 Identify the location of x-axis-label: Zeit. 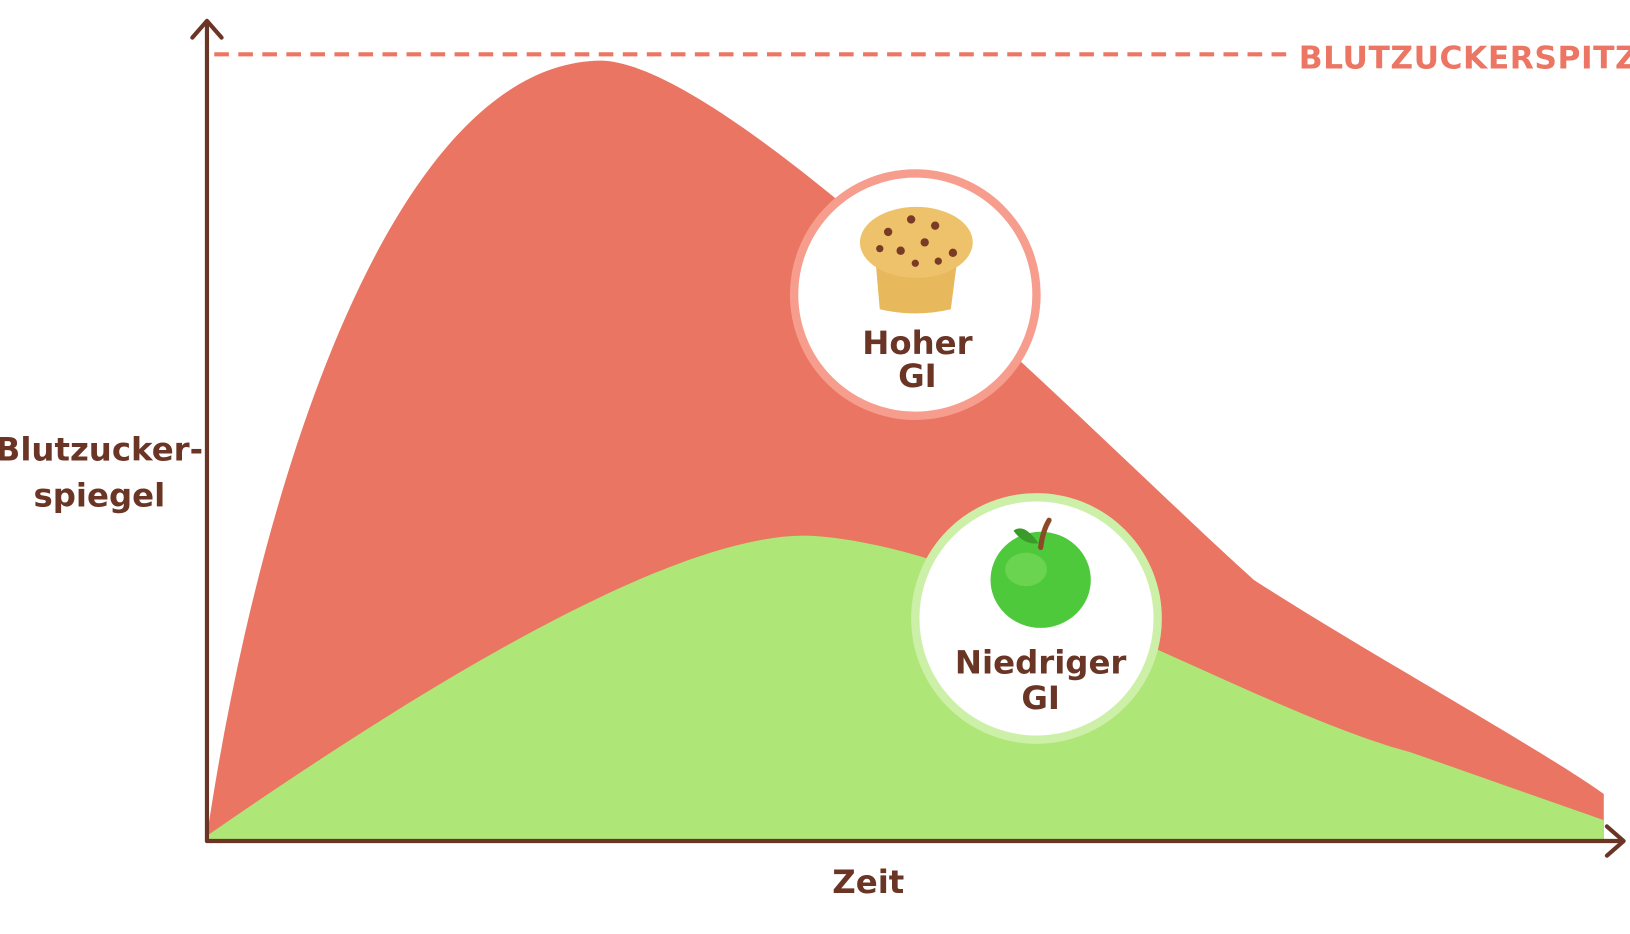
(868, 882).